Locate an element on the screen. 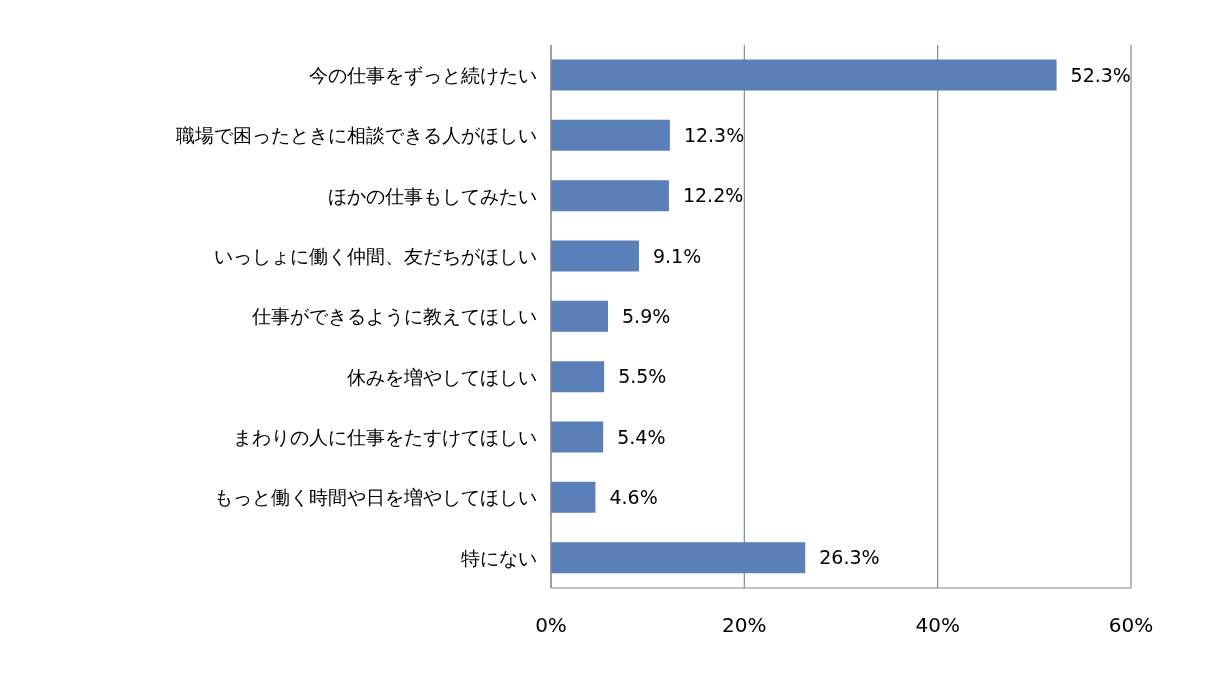 This screenshot has height=688, width=1214. y-tick-label: もっと働く時間や日を増やしてほしい is located at coordinates (375, 497).